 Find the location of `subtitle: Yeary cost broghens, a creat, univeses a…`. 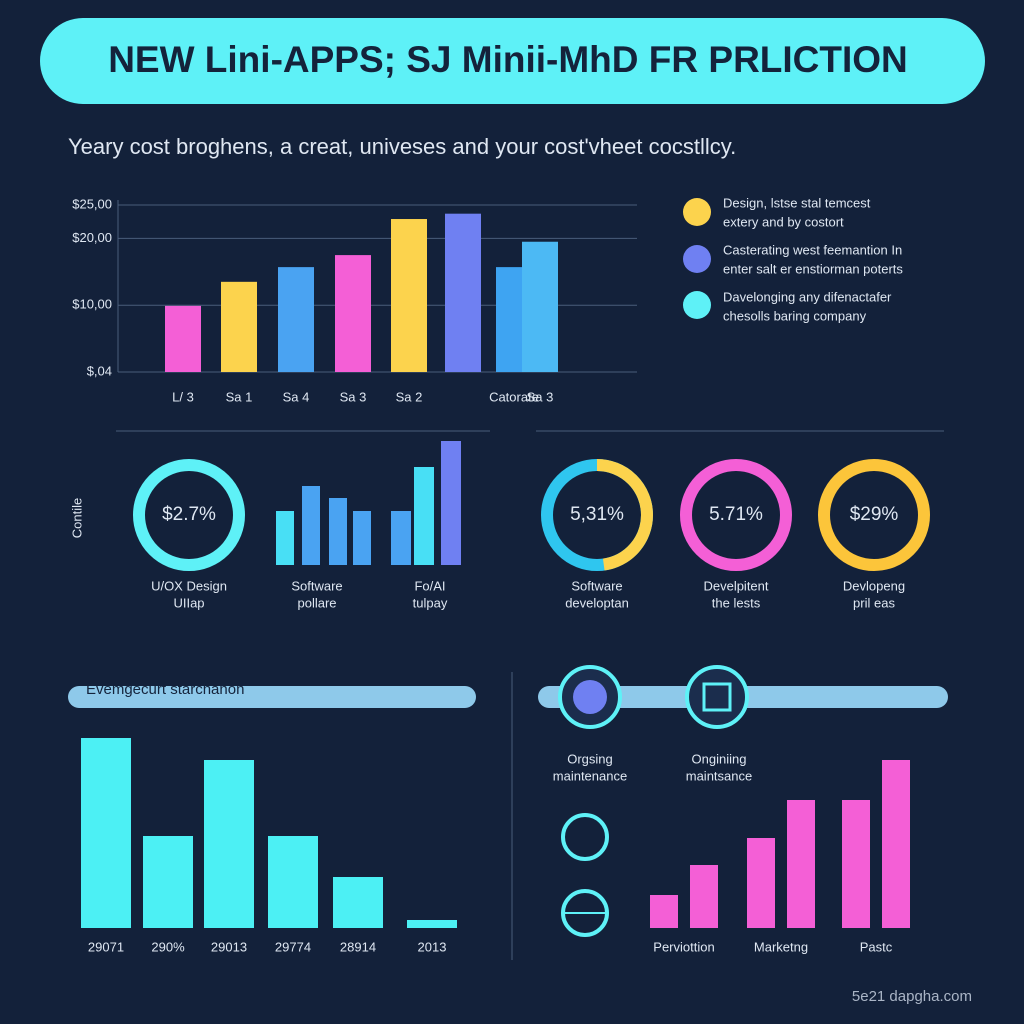

subtitle: Yeary cost broghens, a creat, univeses a… is located at coordinates (402, 146).